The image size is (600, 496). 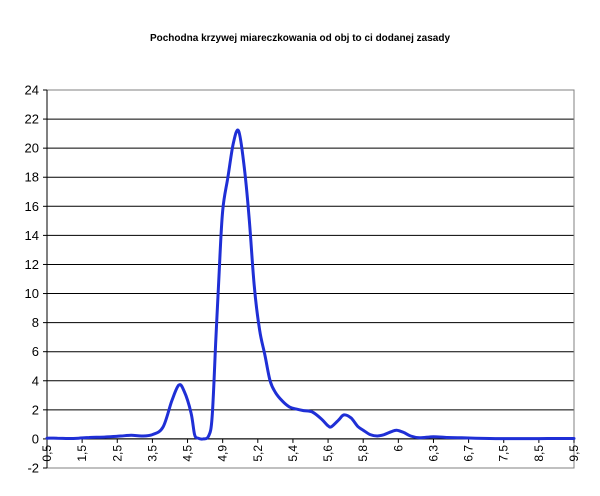 What do you see at coordinates (35, 351) in the screenshot?
I see `y-tick-label-4: 6` at bounding box center [35, 351].